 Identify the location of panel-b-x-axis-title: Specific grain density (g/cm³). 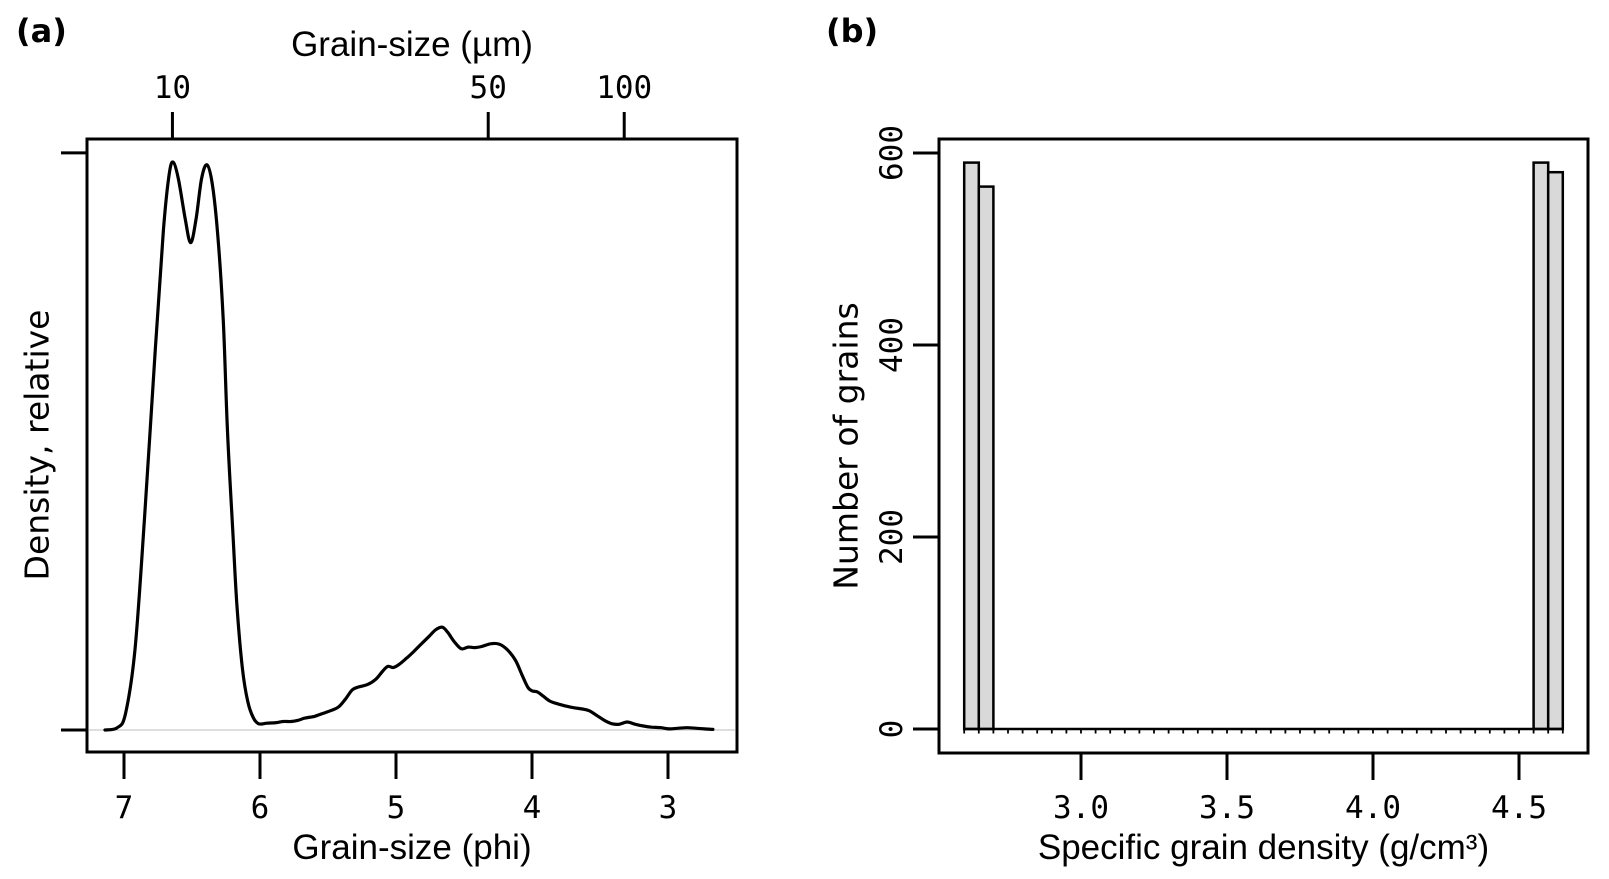
(1263, 847).